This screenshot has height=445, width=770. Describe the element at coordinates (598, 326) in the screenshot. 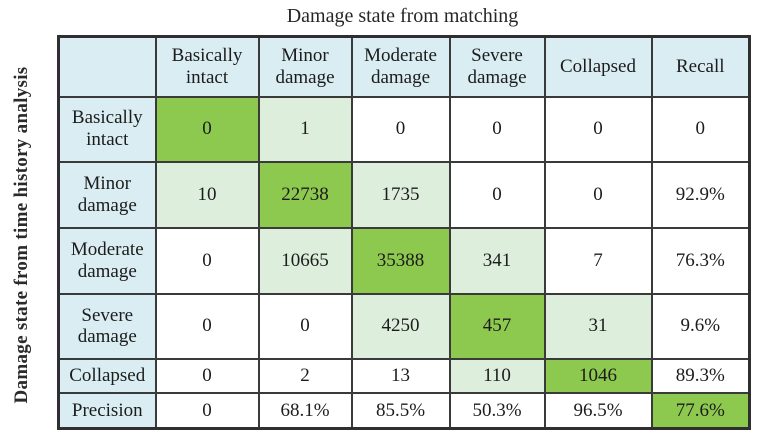

I see `matrix-cell: 31` at that location.